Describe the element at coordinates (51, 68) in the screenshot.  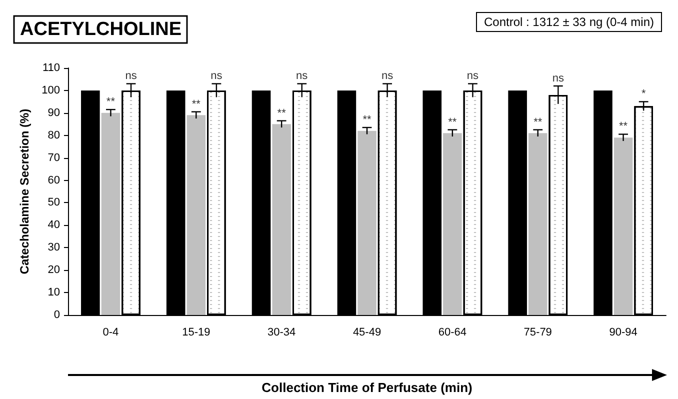
I see `y-tick-label: 110` at that location.